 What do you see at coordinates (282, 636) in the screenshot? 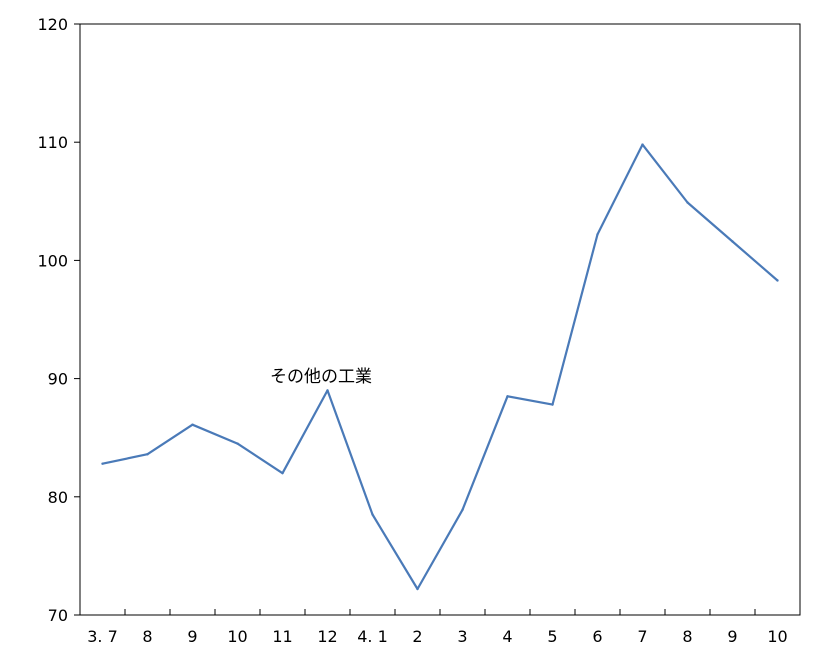
I see `x-tick-label: 11` at bounding box center [282, 636].